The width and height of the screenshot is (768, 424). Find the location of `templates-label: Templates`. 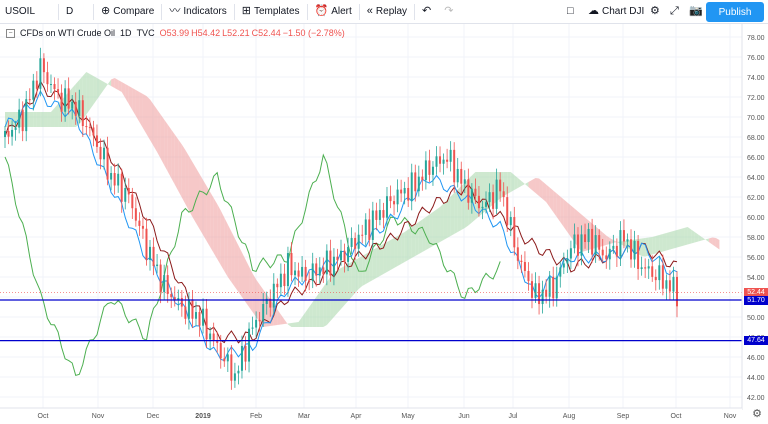

templates-label: Templates is located at coordinates (276, 11).